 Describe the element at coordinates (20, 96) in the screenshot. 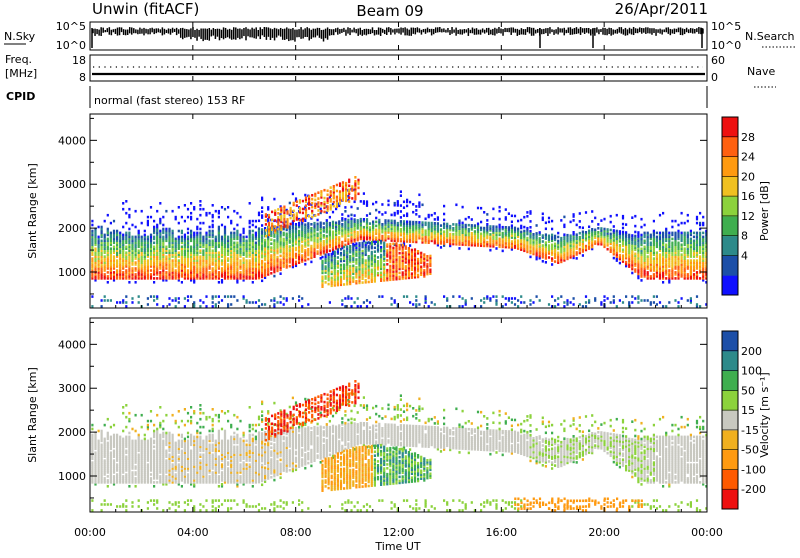

I see `cpid-label: CPID` at that location.